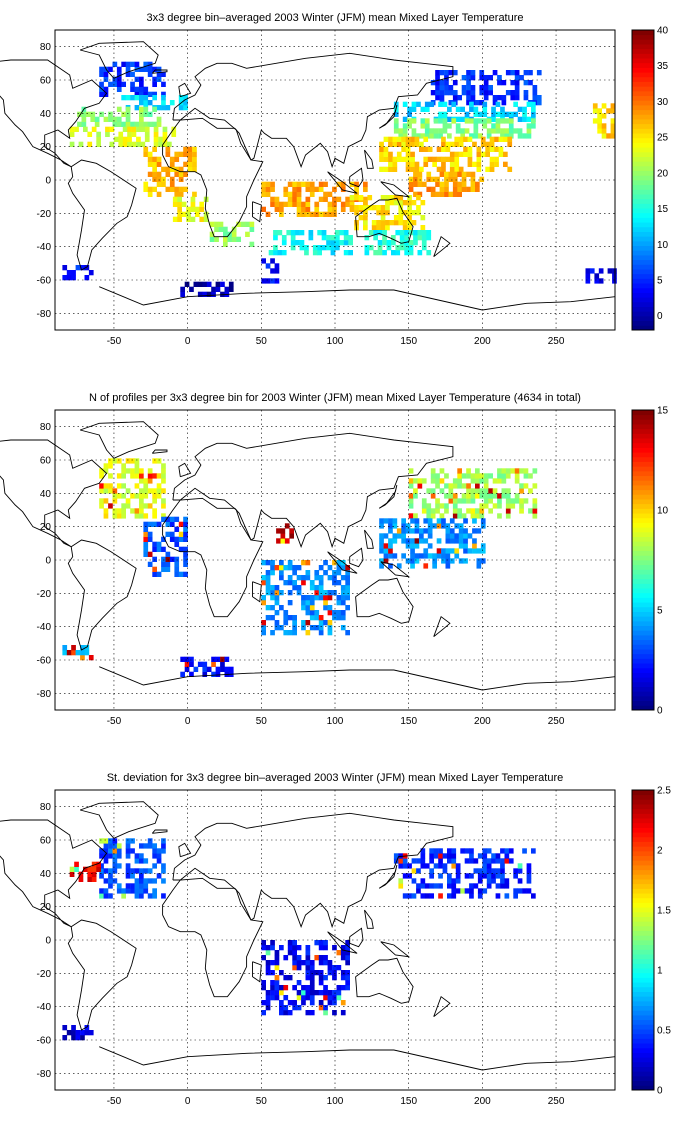 The height and width of the screenshot is (1140, 696). I want to click on colorbar-tick-label: 2.5, so click(664, 791).